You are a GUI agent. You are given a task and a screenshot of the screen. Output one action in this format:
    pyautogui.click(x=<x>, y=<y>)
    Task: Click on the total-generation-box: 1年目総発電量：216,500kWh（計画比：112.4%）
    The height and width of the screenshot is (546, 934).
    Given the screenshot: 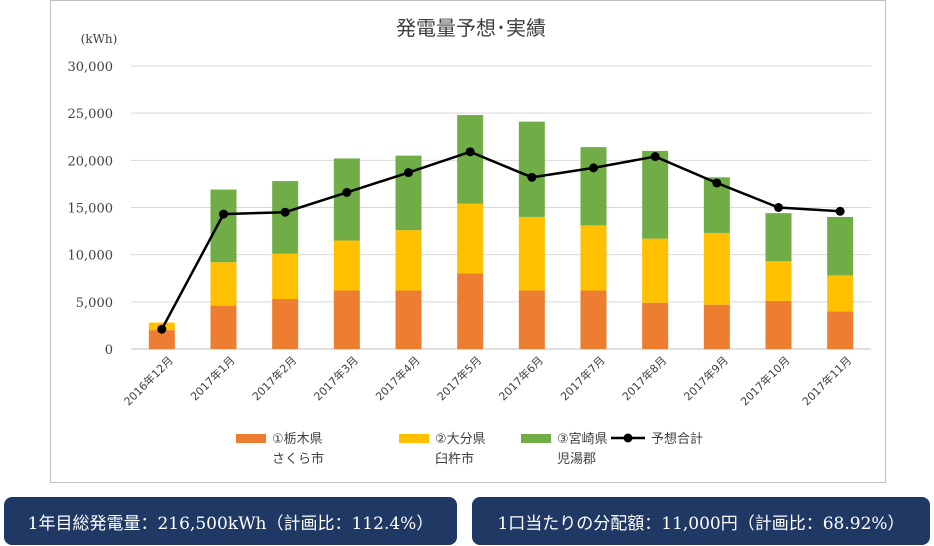 What is the action you would take?
    pyautogui.click(x=230, y=521)
    